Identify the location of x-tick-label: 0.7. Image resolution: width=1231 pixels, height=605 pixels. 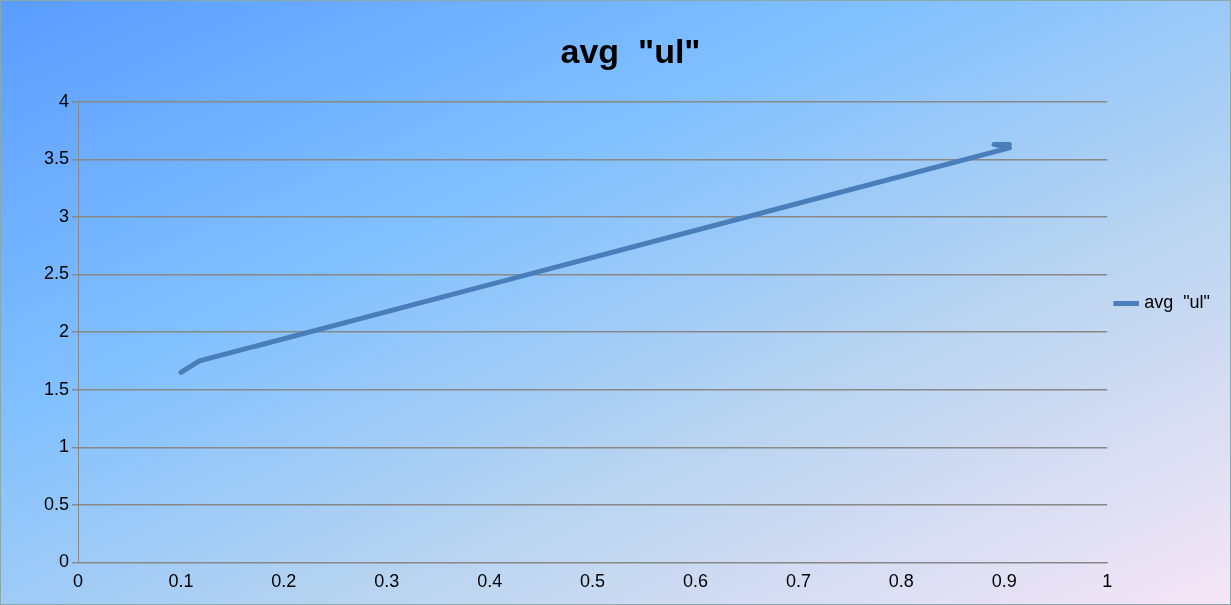
(798, 581).